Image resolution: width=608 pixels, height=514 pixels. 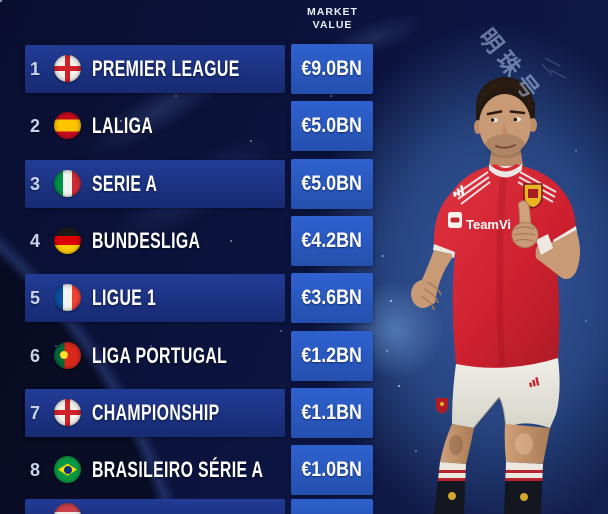 I want to click on market-value-box: €9.0BN, so click(x=332, y=69).